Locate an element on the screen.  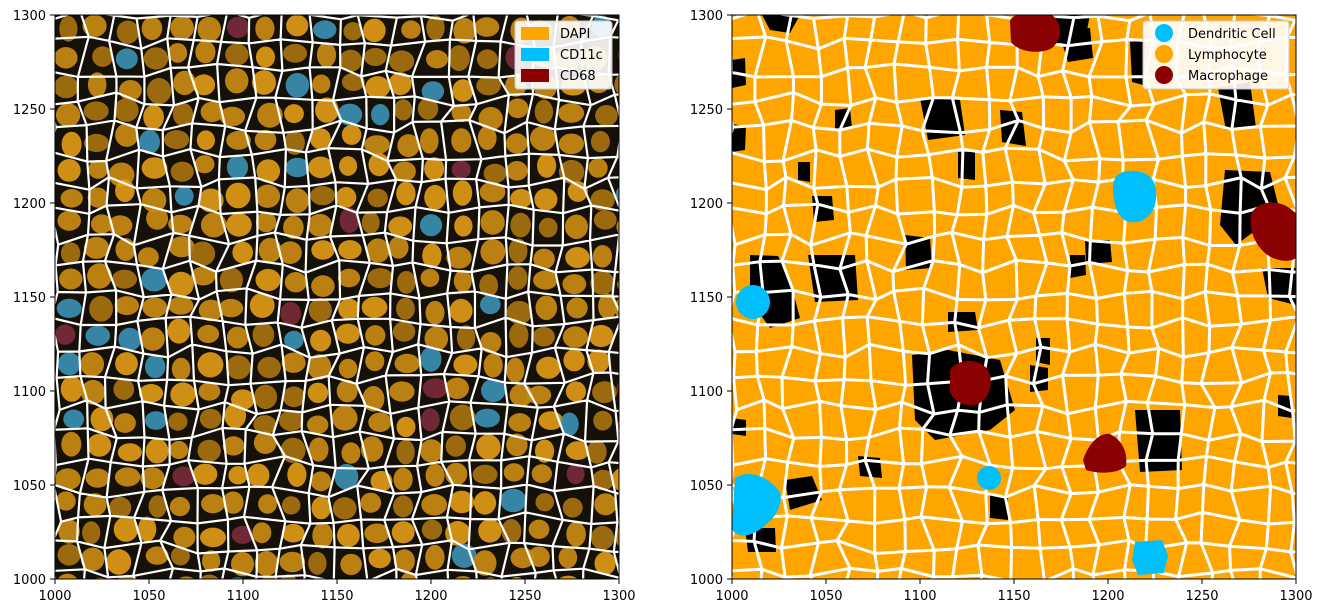
x-tick: 1200 is located at coordinates (430, 591).